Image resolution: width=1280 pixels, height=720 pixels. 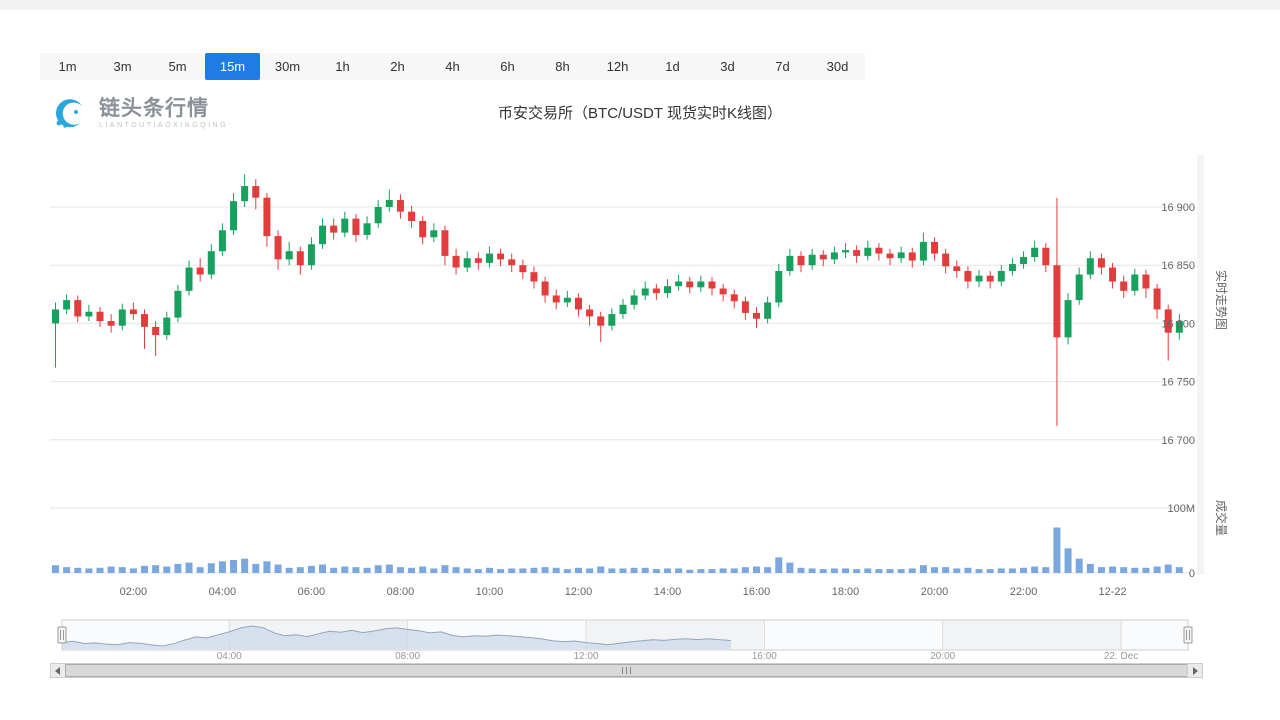 I want to click on timeframe-button-3m: 3m, so click(x=122, y=66).